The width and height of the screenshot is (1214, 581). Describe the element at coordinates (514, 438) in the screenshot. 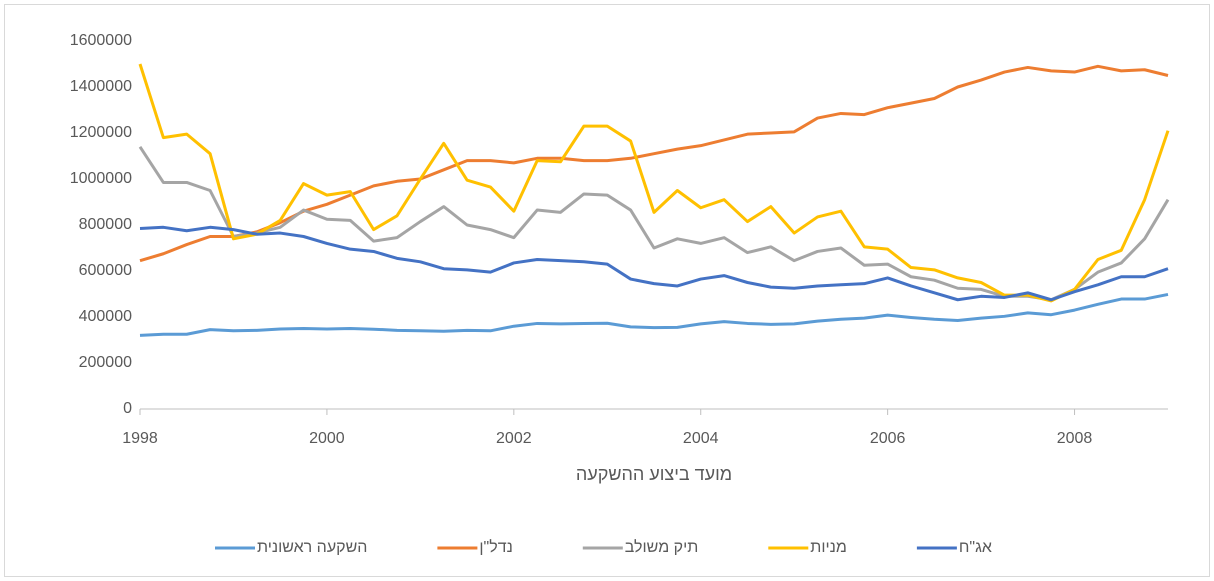

I see `x-tick-label: 2002` at that location.